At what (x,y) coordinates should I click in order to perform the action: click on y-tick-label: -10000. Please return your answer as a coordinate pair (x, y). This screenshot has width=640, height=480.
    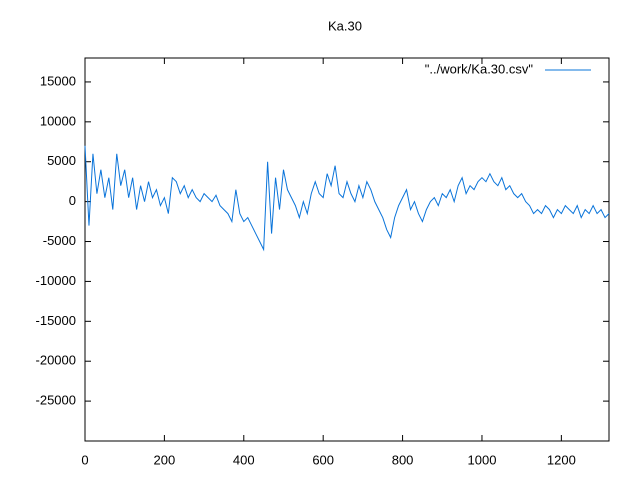
    Looking at the image, I should click on (56, 280).